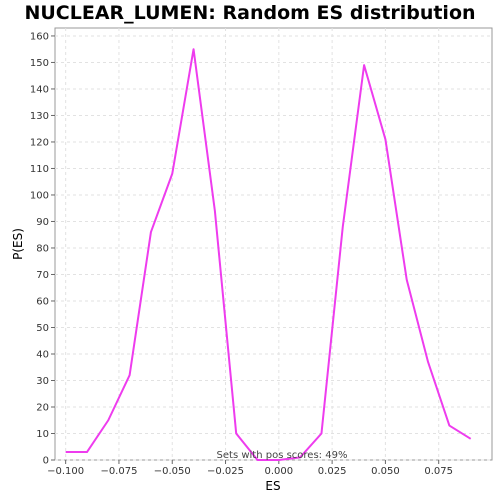 The image size is (500, 500). Describe the element at coordinates (42, 434) in the screenshot. I see `y-tick-label: 10` at that location.